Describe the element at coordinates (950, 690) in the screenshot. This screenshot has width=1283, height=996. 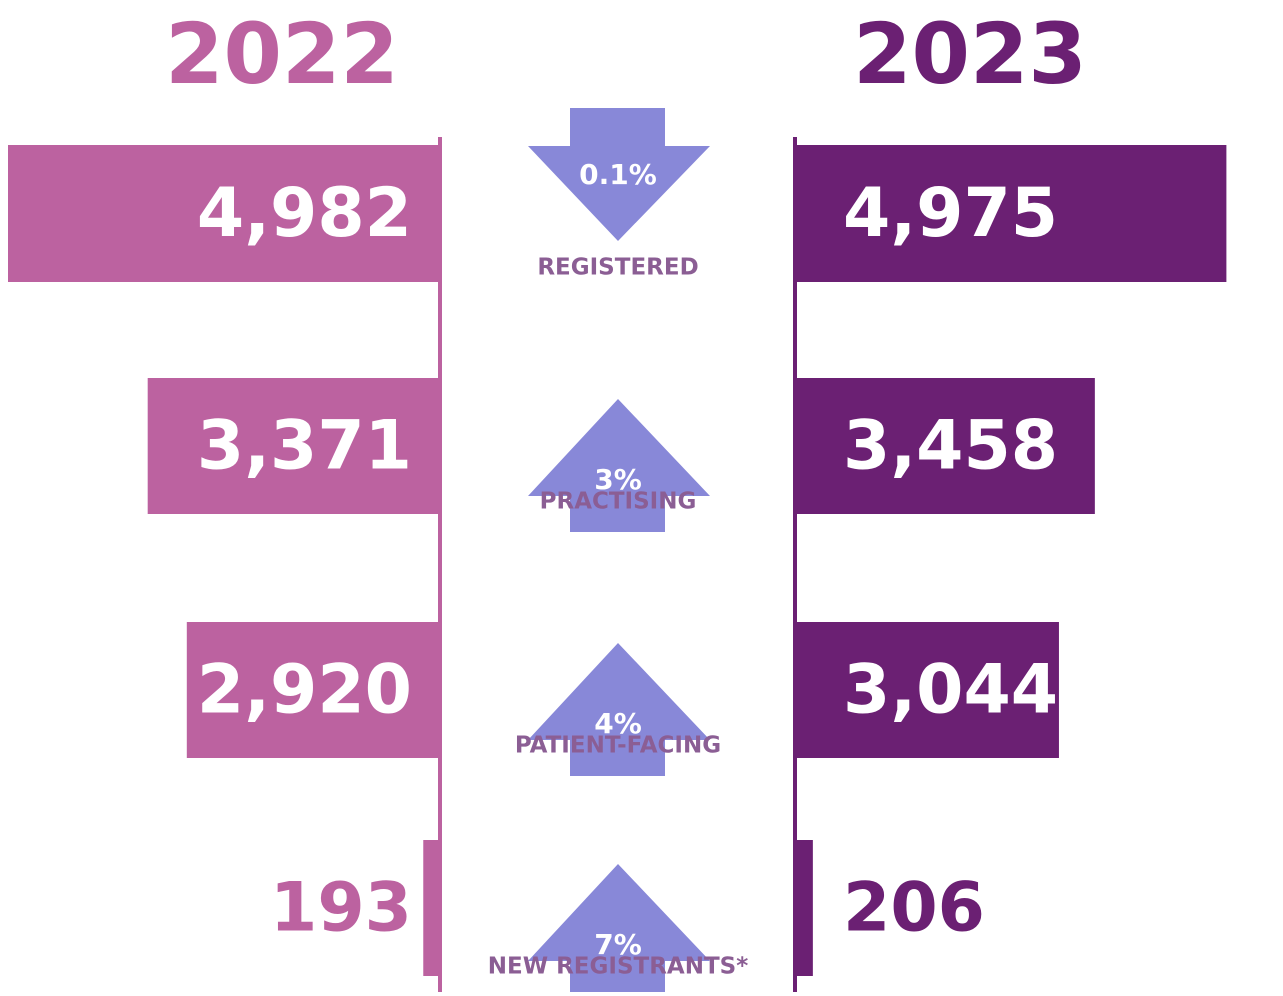
I see `value-label: 3,044` at that location.